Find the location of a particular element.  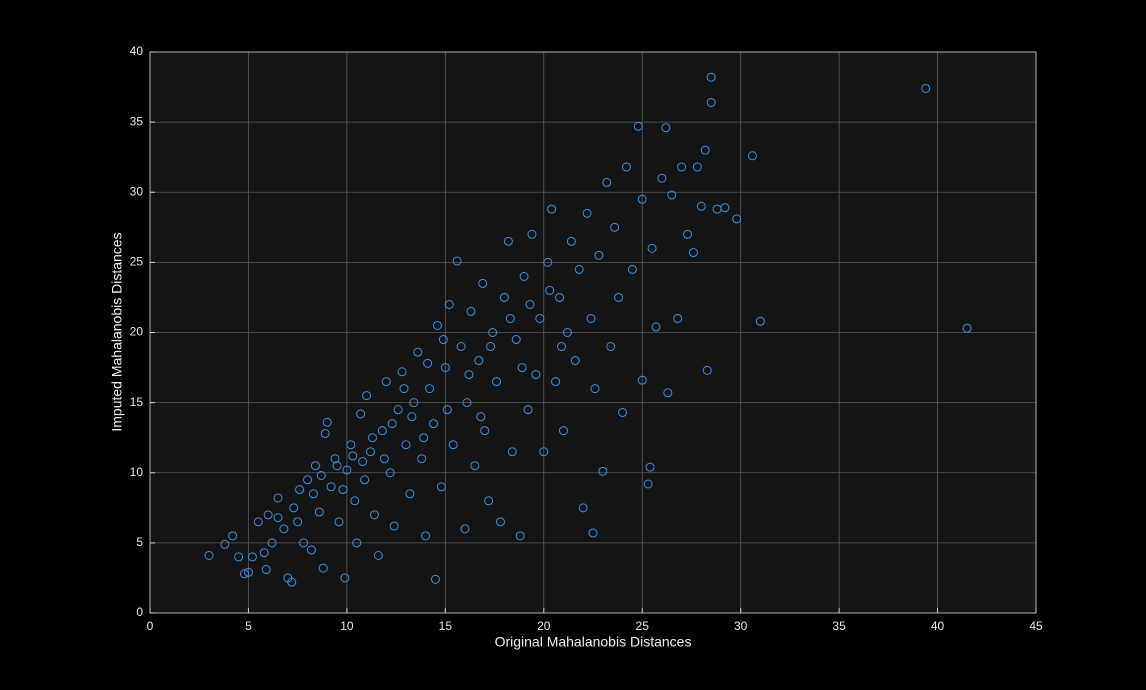

x-tick-label: 0 is located at coordinates (150, 626).